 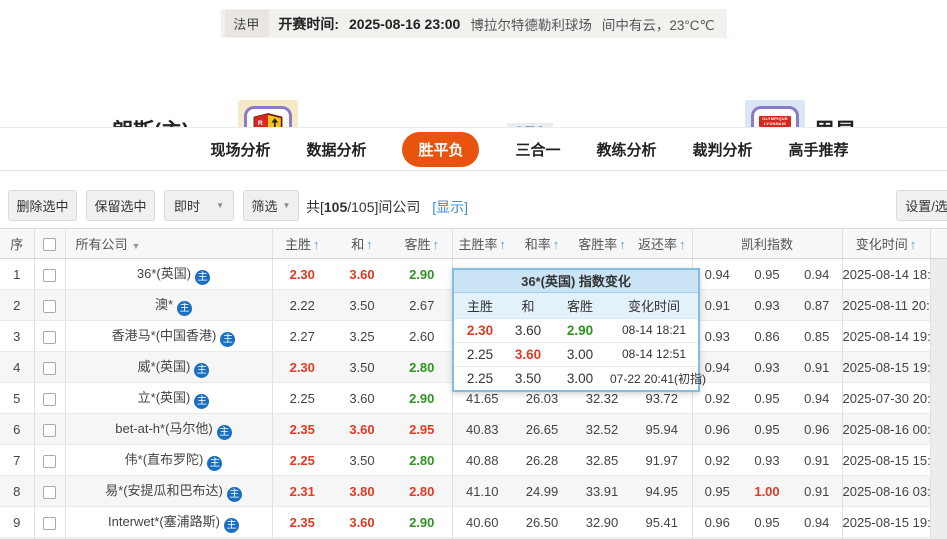 What do you see at coordinates (722, 150) in the screenshot?
I see `tab-6: 裁判分析` at bounding box center [722, 150].